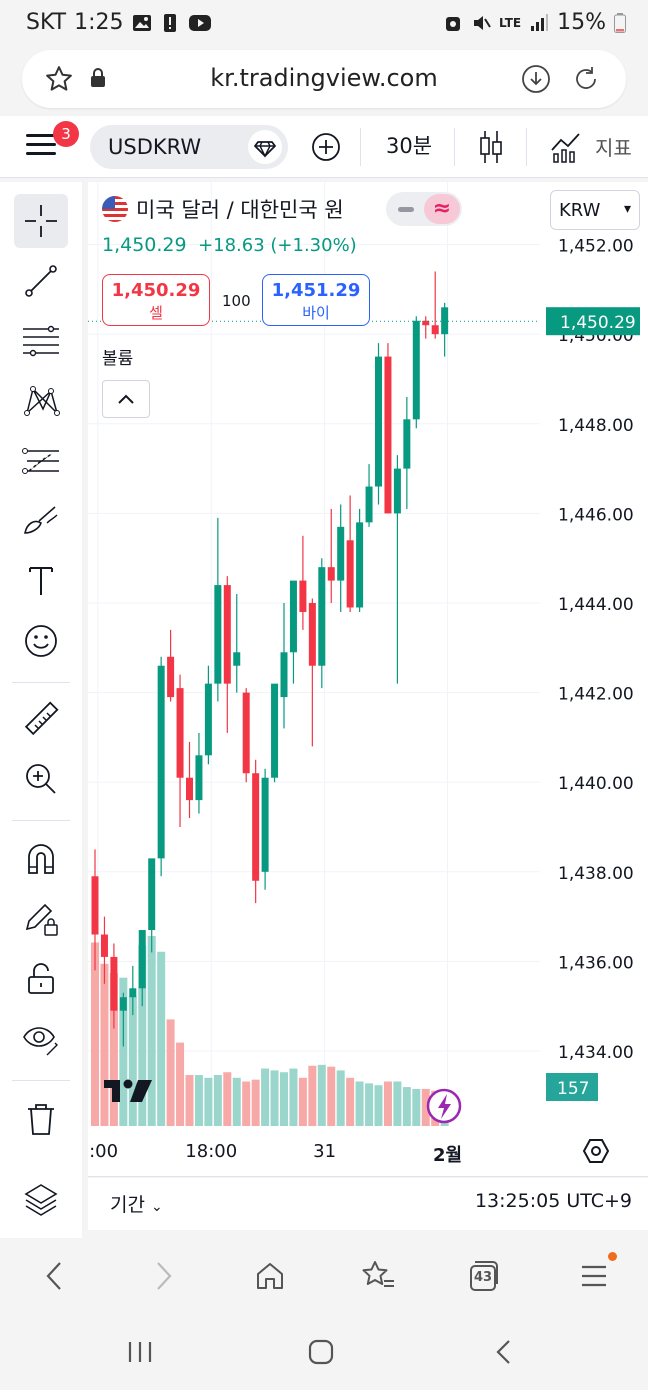 The width and height of the screenshot is (648, 1390). Describe the element at coordinates (409, 146) in the screenshot. I see `interval-button: 30분` at that location.